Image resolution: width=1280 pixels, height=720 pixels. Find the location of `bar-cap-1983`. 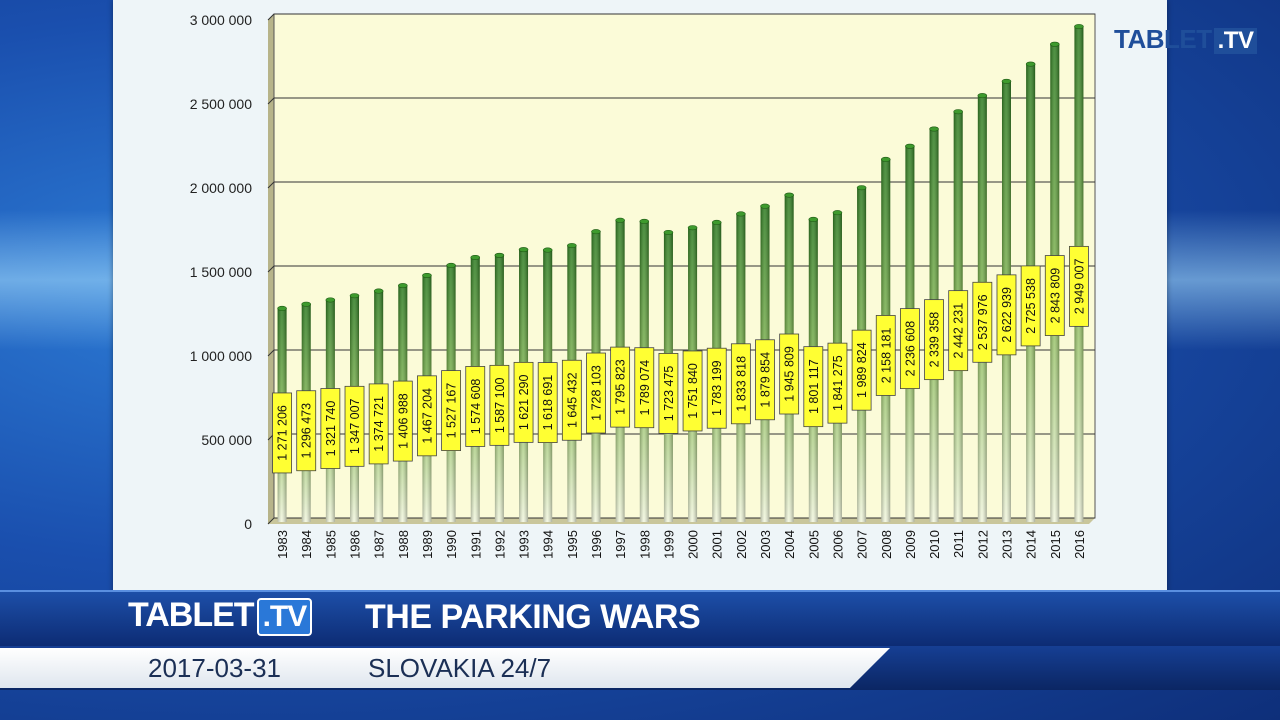

bar-cap-1983 is located at coordinates (282, 308).